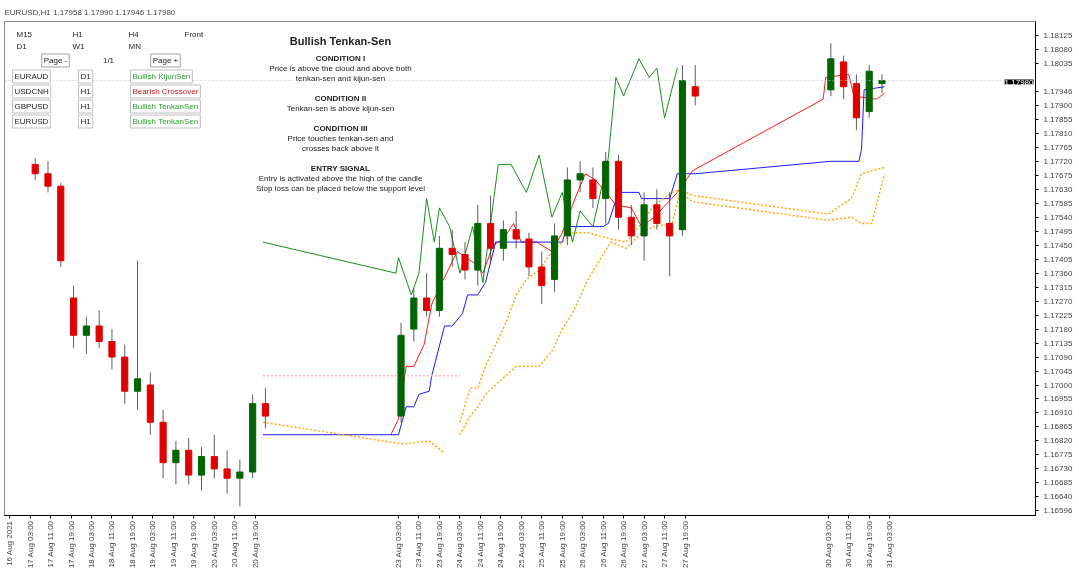 Image resolution: width=1079 pixels, height=585 pixels. I want to click on annotation: Page +, so click(165, 60).